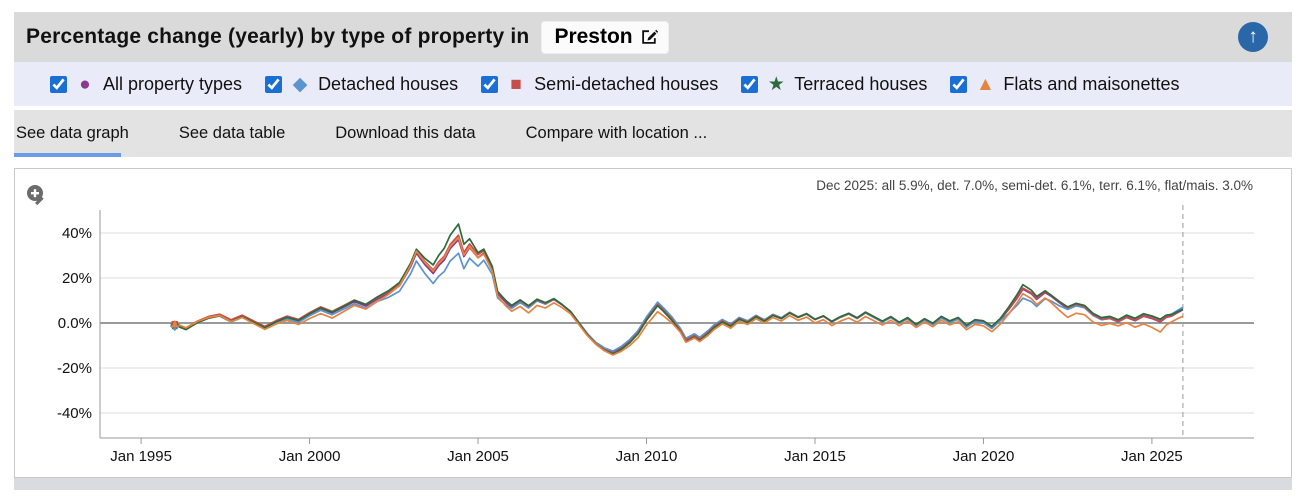 The image size is (1306, 496). Describe the element at coordinates (815, 456) in the screenshot. I see `svg-text: Jan 2015` at that location.